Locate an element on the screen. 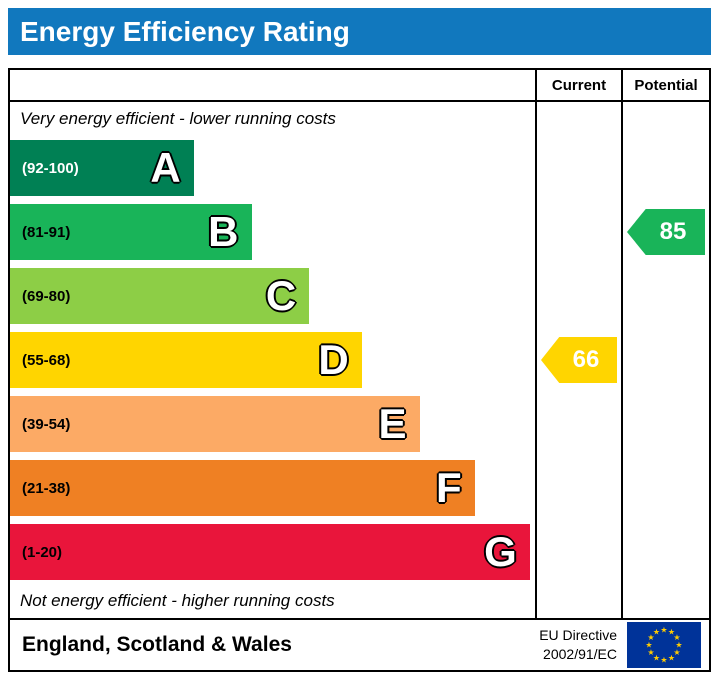 The height and width of the screenshot is (676, 719). potential-rating-value: 85 is located at coordinates (673, 231).